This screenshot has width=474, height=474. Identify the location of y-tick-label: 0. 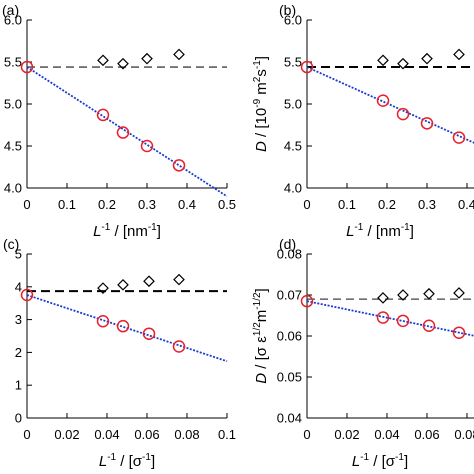
(18, 418).